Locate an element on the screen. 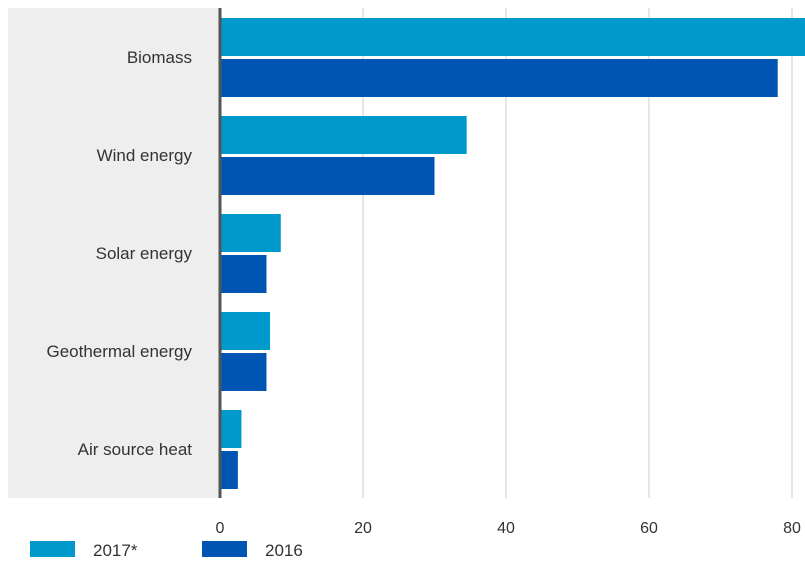 This screenshot has height=564, width=805. x-tick-label: 20 is located at coordinates (363, 528).